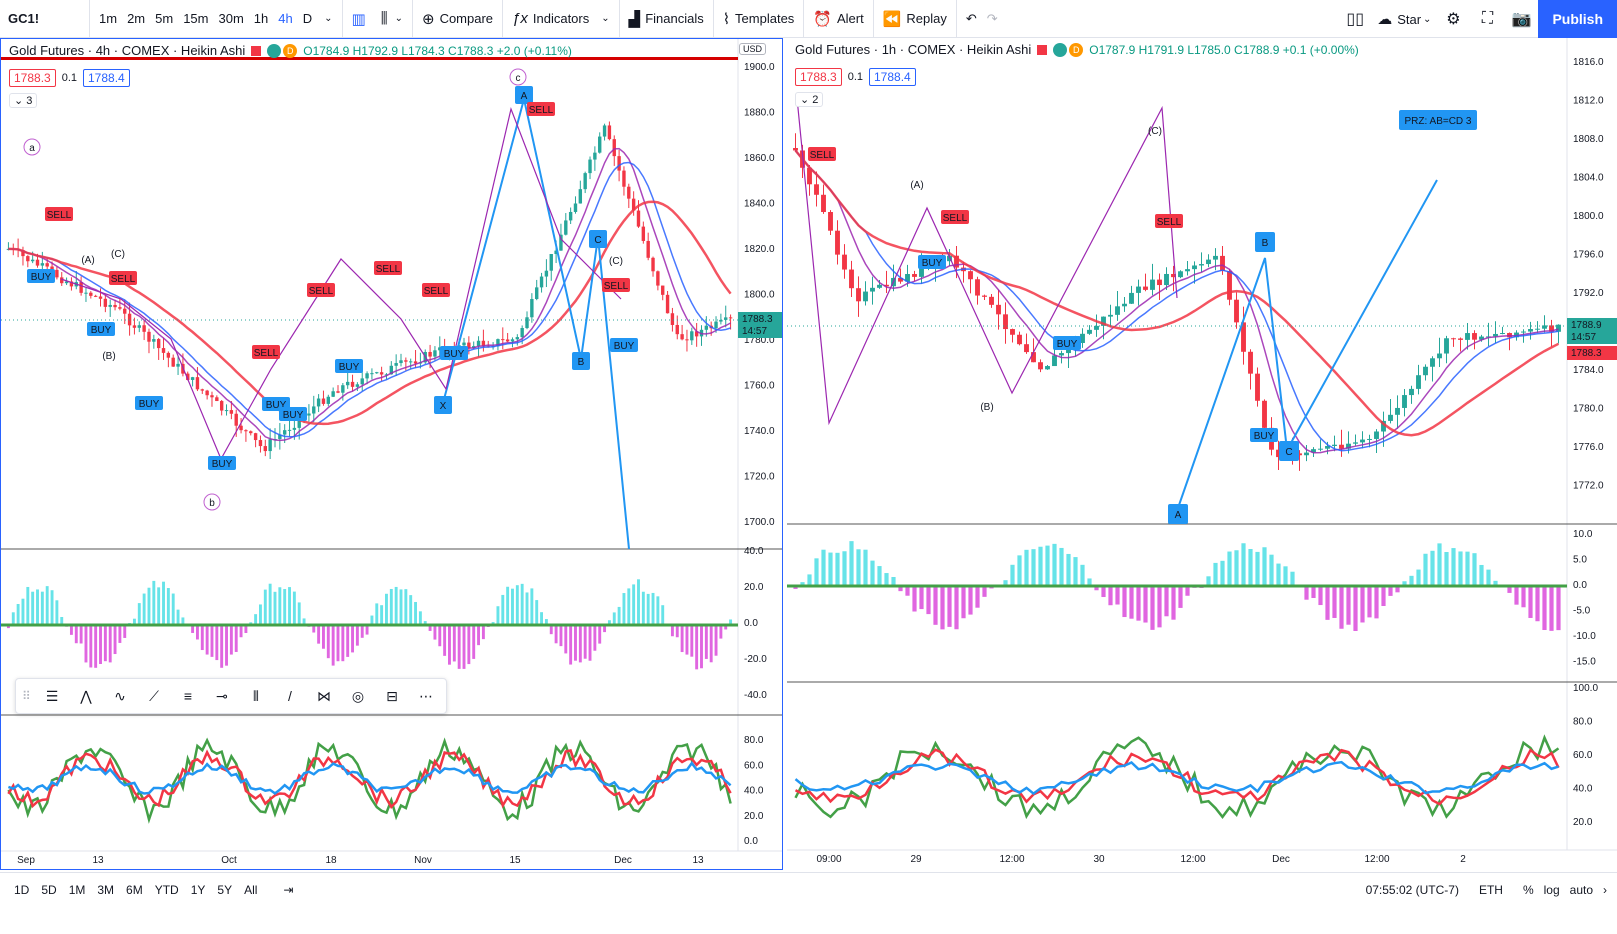 The height and width of the screenshot is (934, 1617). I want to click on range-6m: 6M, so click(134, 889).